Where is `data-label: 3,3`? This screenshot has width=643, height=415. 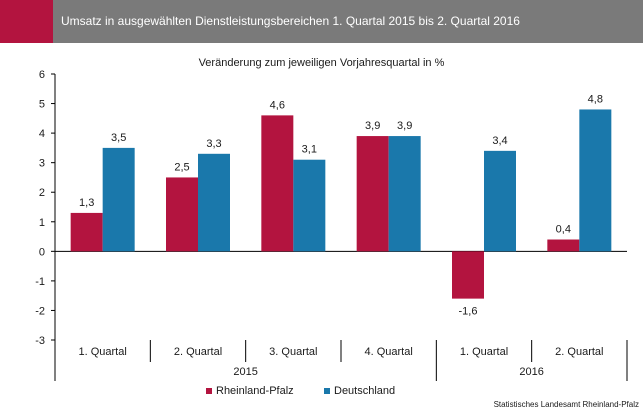
data-label: 3,3 is located at coordinates (213, 144).